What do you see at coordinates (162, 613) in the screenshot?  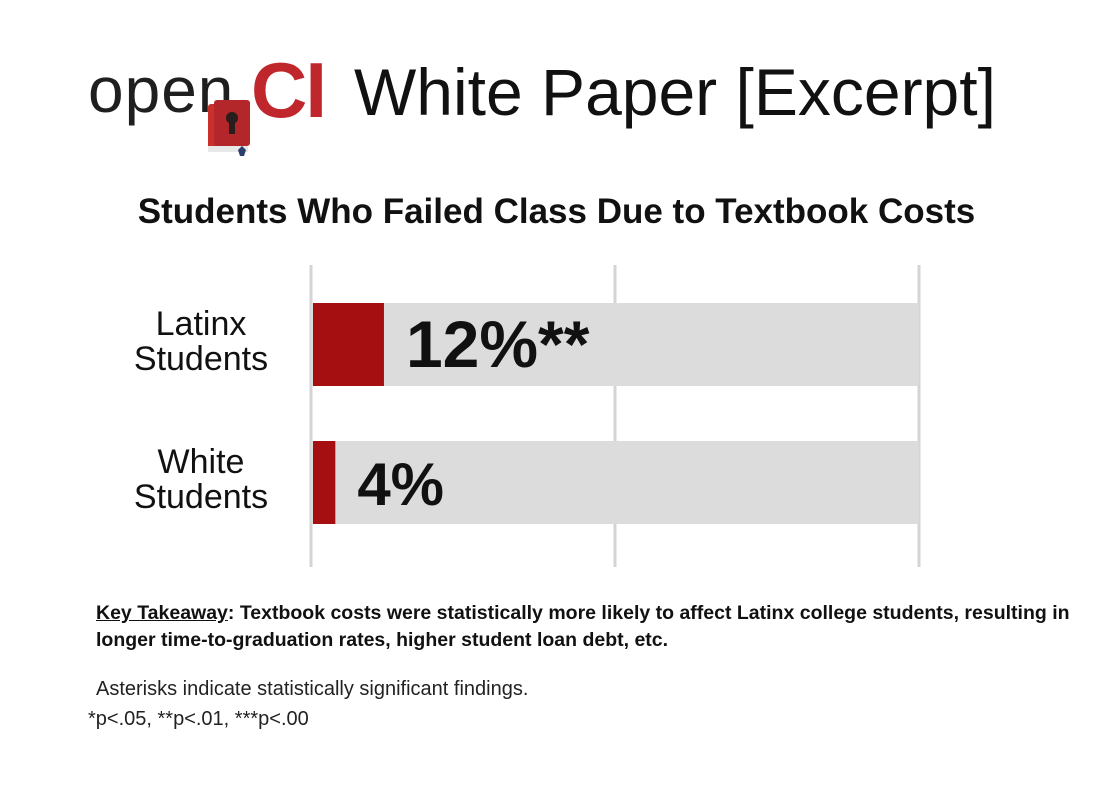 I see `key-takeaway-label: Key Takeaway` at bounding box center [162, 613].